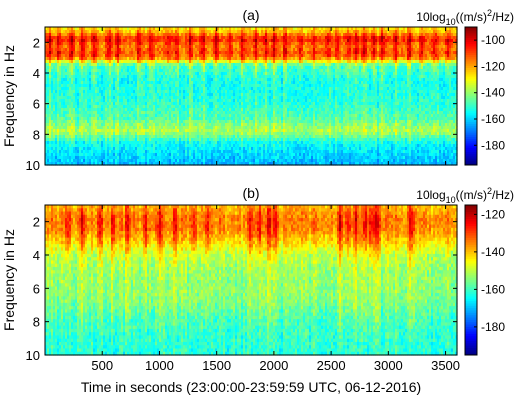 The width and height of the screenshot is (520, 400). I want to click on x-tick-label: 2000, so click(273, 365).